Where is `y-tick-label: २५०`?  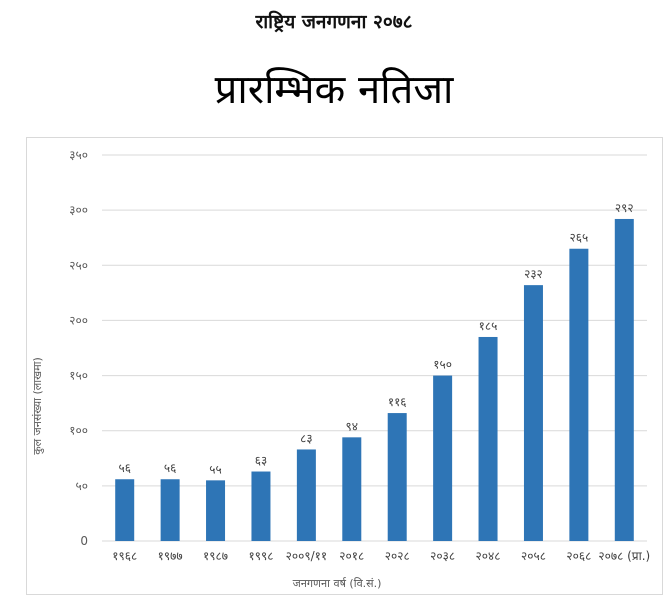 y-tick-label: २५० is located at coordinates (78, 265).